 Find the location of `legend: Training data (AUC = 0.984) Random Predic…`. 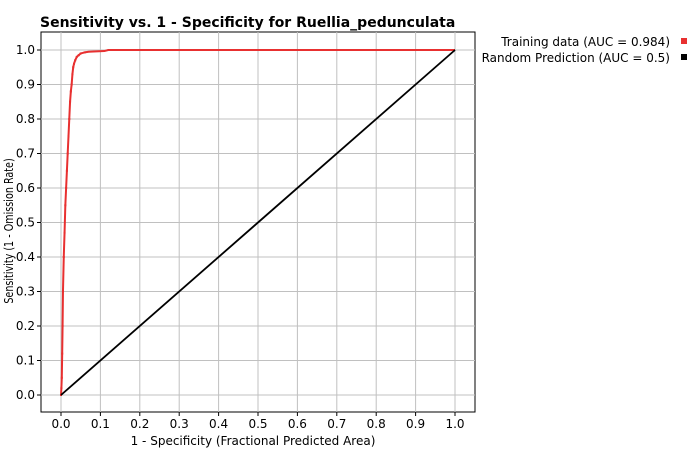

legend: Training data (AUC = 0.984) Random Predic… is located at coordinates (584, 50).